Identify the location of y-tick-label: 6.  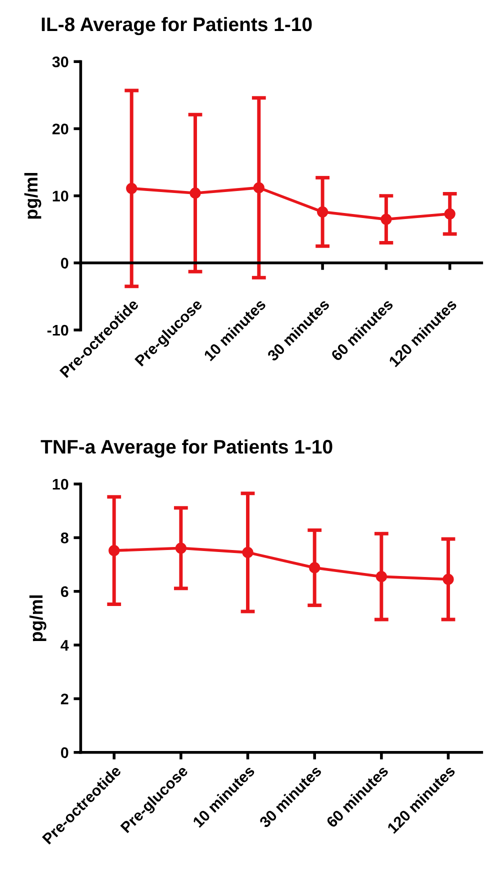
(64, 592).